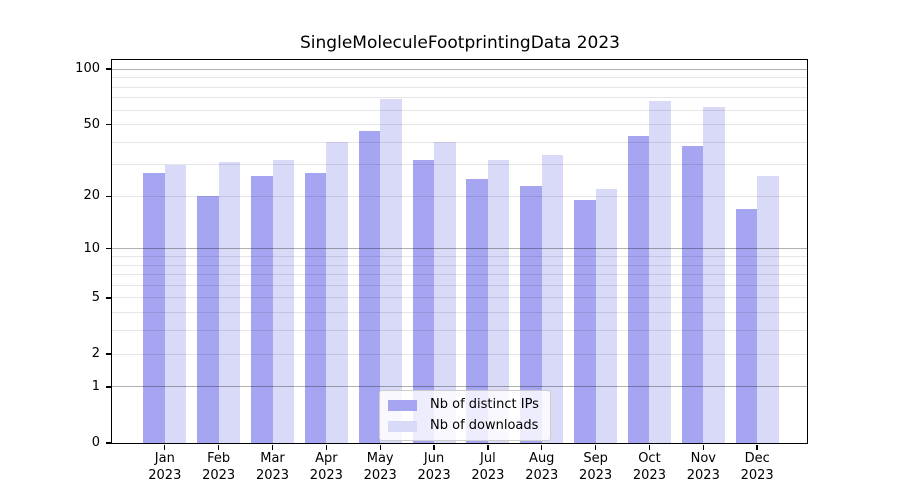 This screenshot has width=900, height=500. Describe the element at coordinates (746, 325) in the screenshot. I see `bar-distinct-ips-dec` at that location.